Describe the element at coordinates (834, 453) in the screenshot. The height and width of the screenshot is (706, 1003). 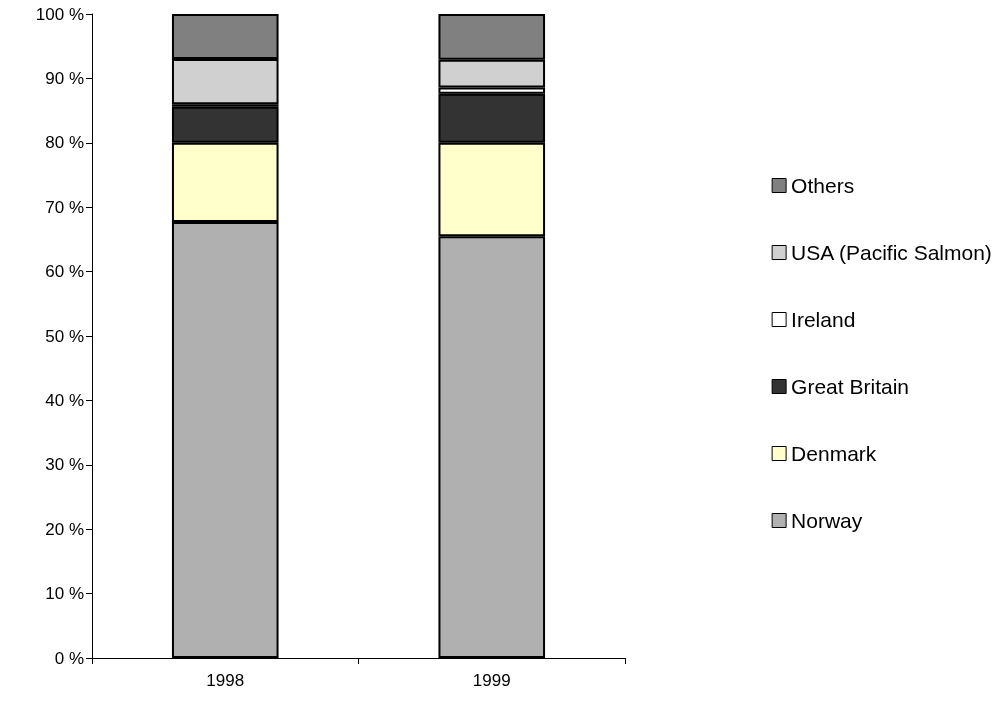
I see `legend-label: Denmark` at that location.